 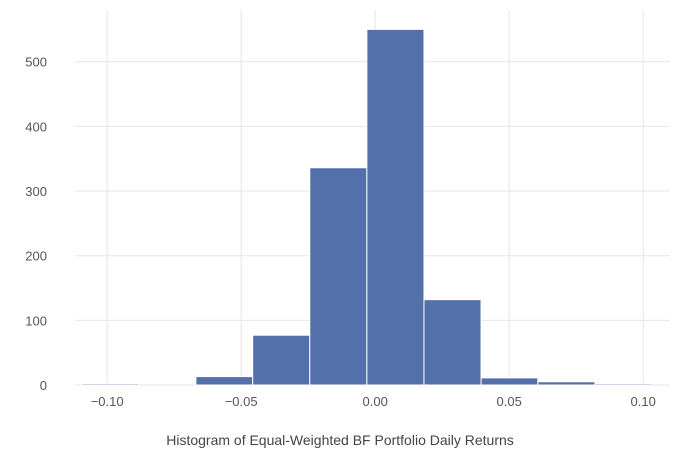 I want to click on y-tick-label: 0, so click(x=43, y=385).